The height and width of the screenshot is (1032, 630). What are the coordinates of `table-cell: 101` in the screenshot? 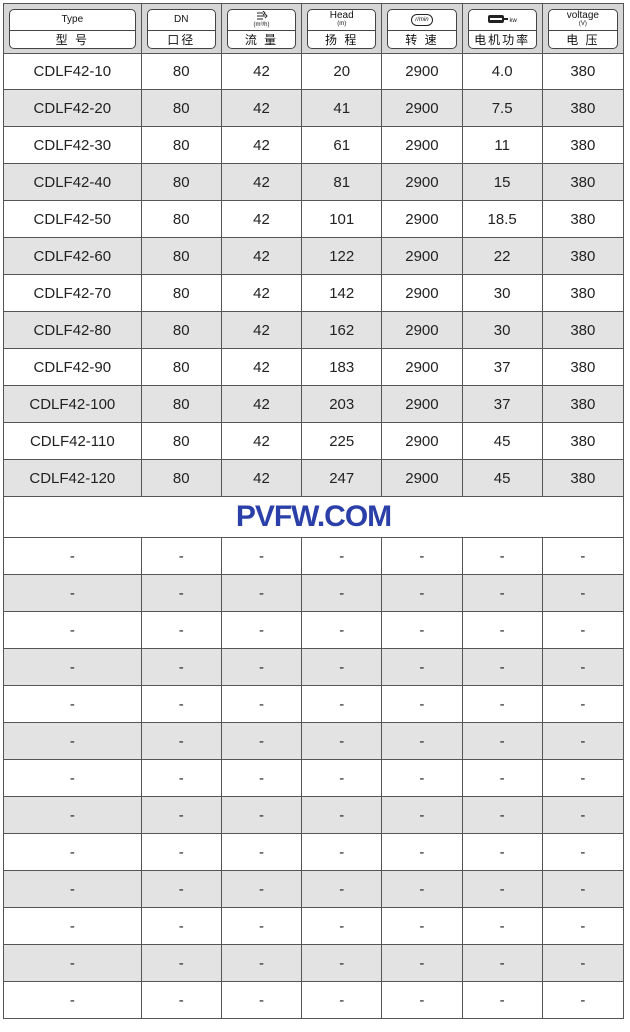 It's located at (342, 219).